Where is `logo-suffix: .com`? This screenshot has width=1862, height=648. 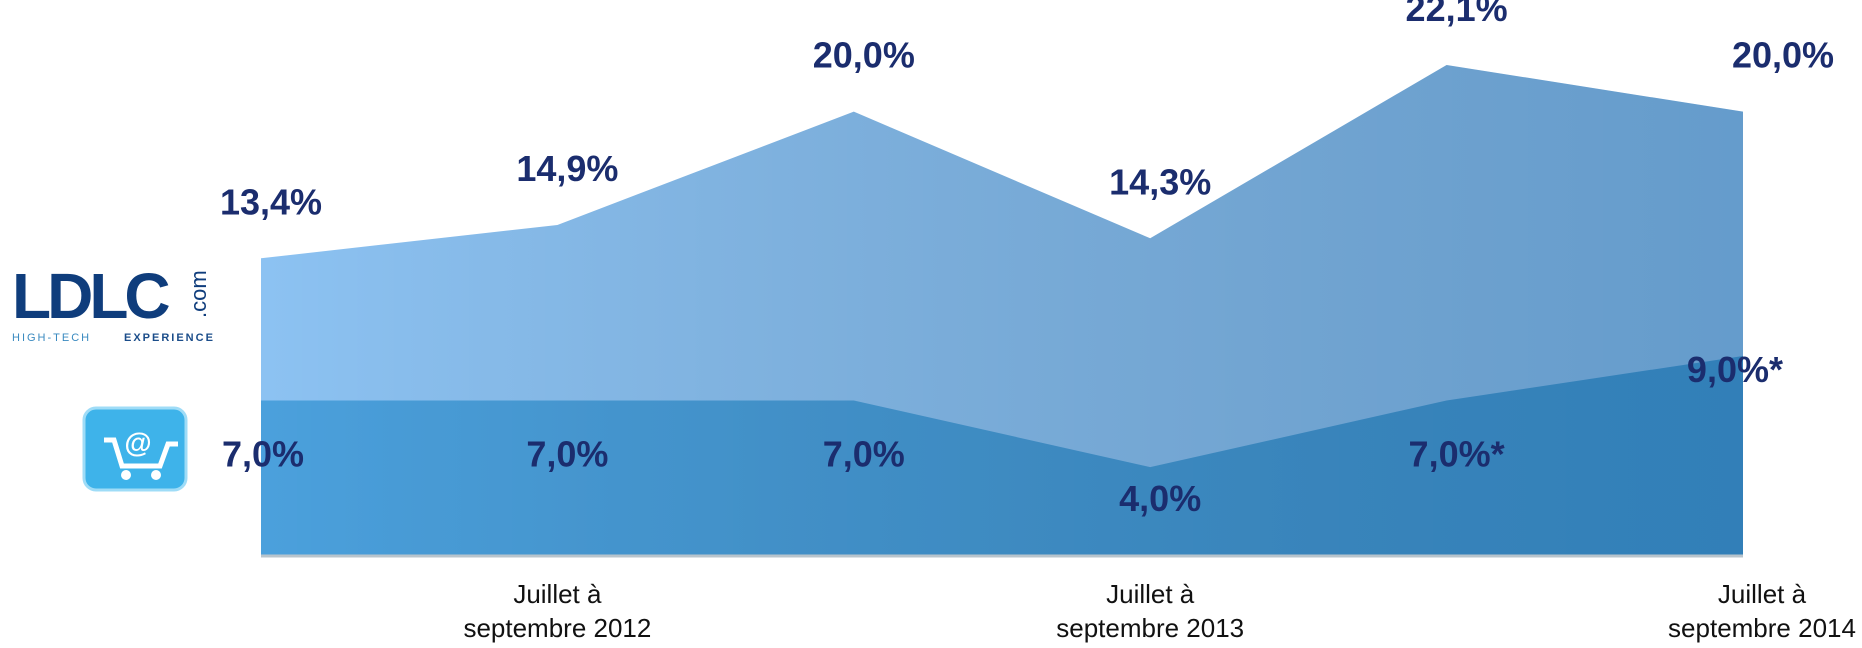 logo-suffix: .com is located at coordinates (198, 294).